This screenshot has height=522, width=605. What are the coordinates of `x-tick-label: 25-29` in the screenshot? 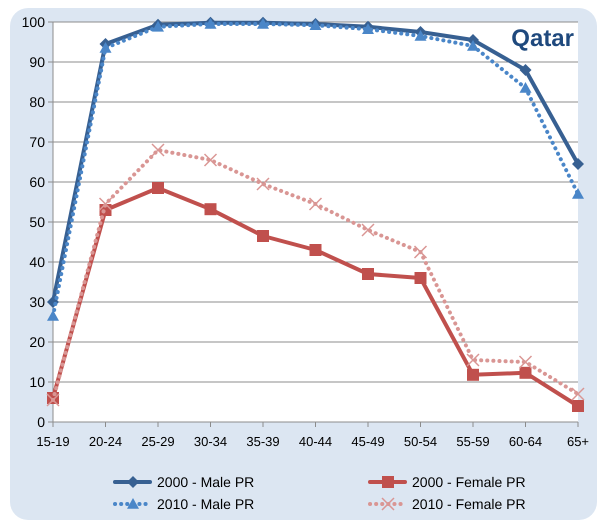 It's located at (158, 441).